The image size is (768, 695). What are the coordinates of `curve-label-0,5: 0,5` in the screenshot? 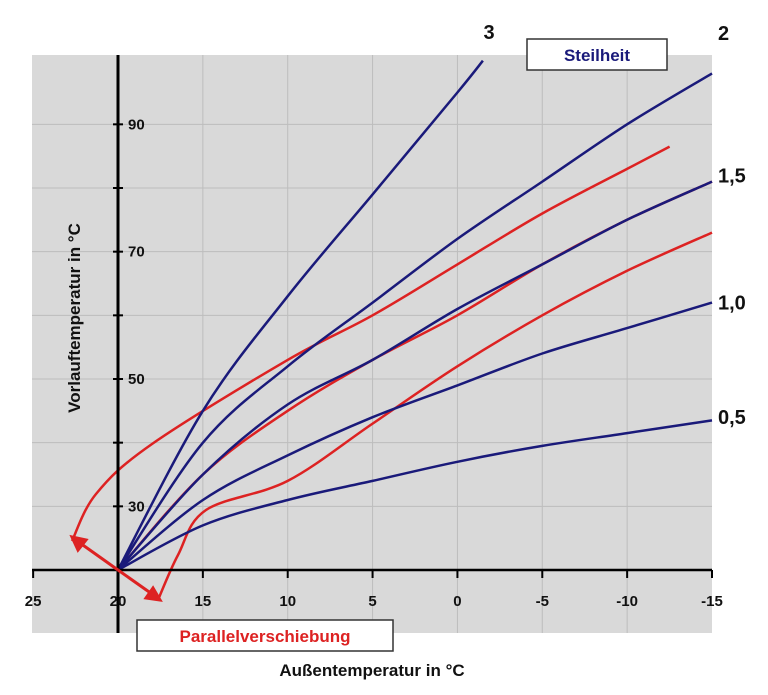 It's located at (732, 418).